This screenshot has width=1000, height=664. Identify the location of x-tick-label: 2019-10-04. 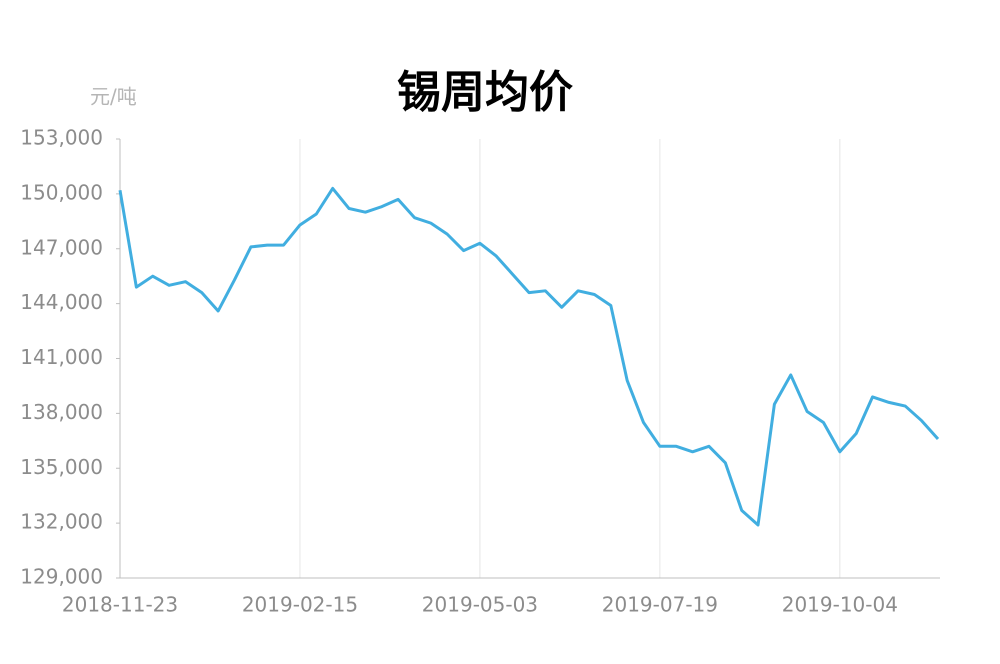
(840, 605).